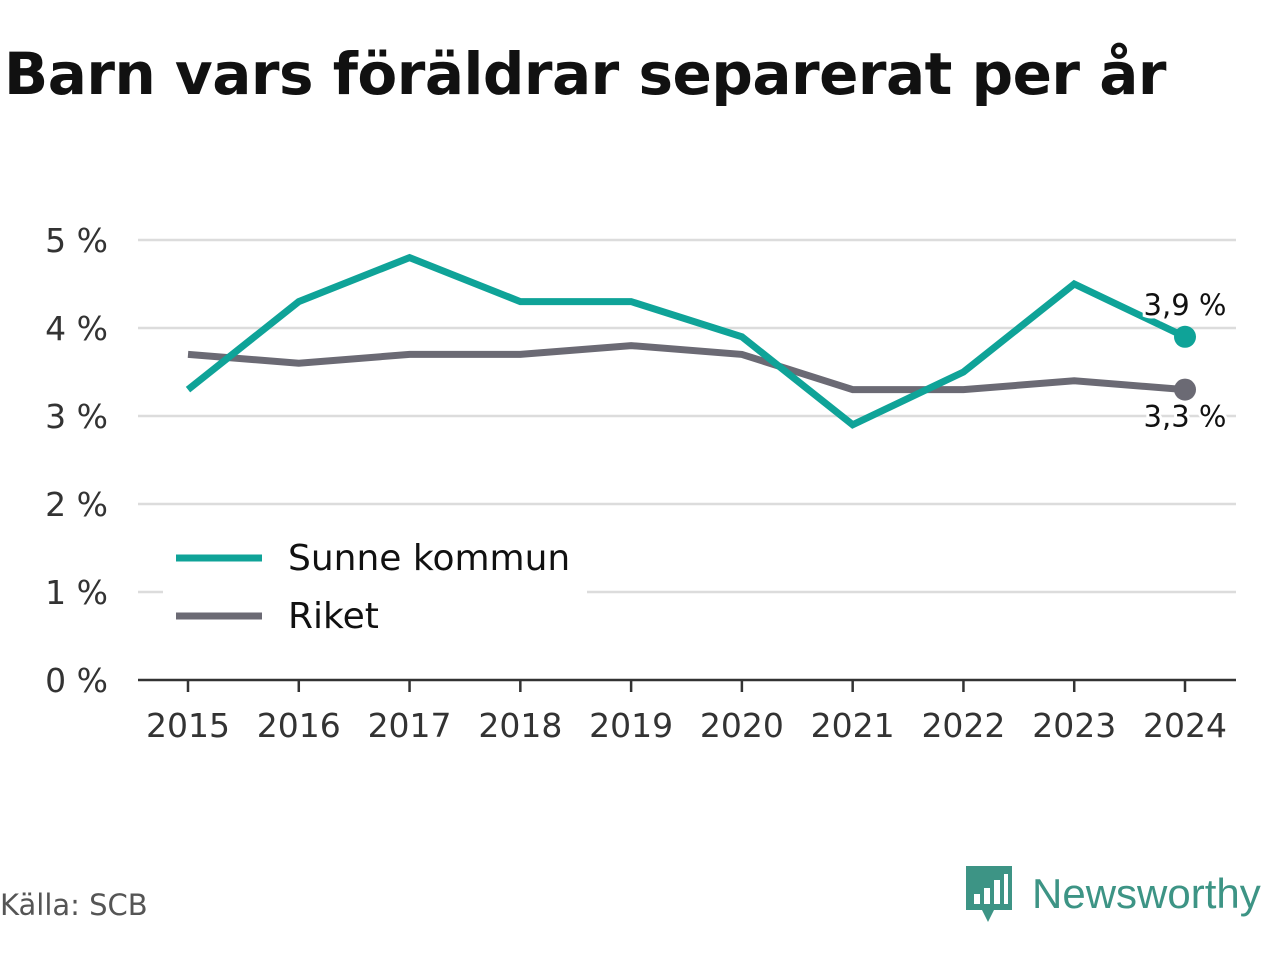 This screenshot has width=1280, height=960. What do you see at coordinates (853, 725) in the screenshot?
I see `x-tick-label: 2021` at bounding box center [853, 725].